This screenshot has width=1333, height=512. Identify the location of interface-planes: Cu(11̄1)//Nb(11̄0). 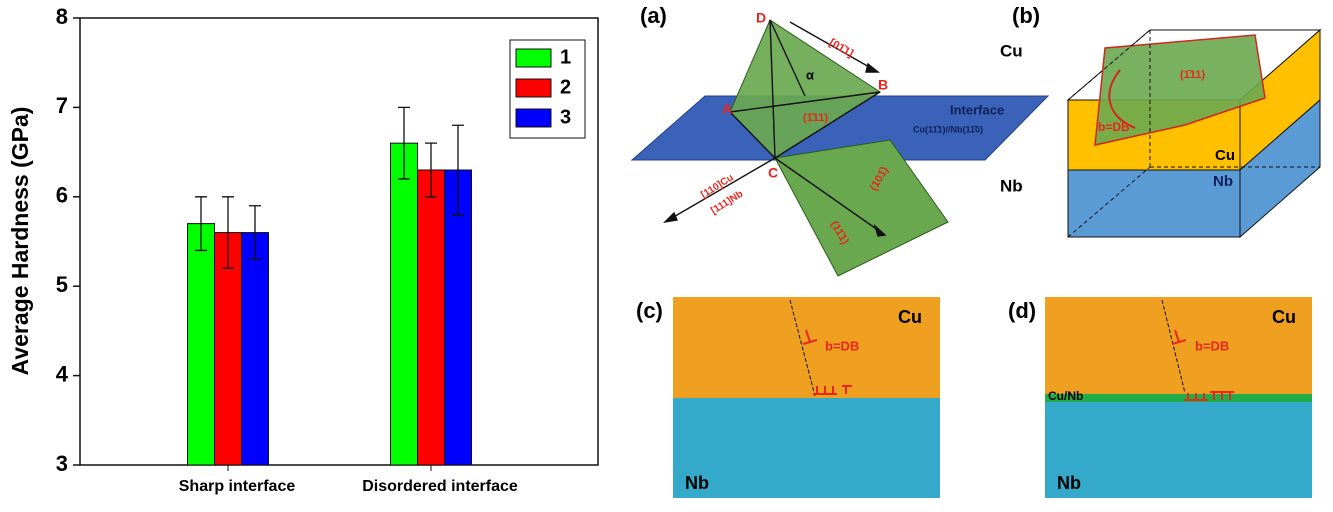
(948, 129).